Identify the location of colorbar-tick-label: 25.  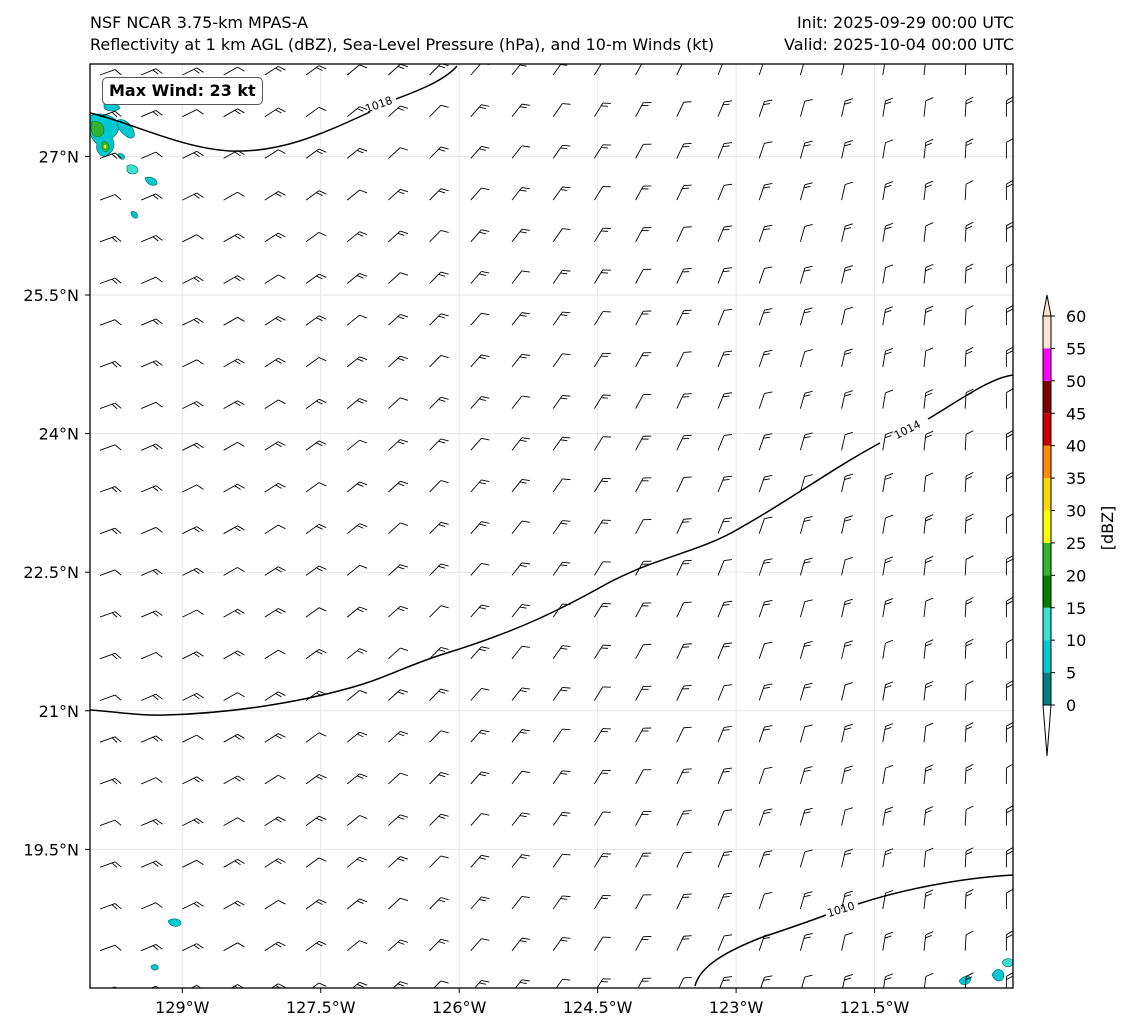
(1076, 543).